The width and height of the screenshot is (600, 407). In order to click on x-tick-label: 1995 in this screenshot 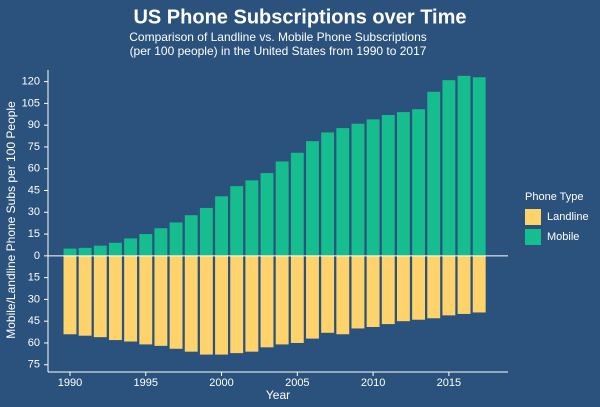, I will do `click(146, 383)`.